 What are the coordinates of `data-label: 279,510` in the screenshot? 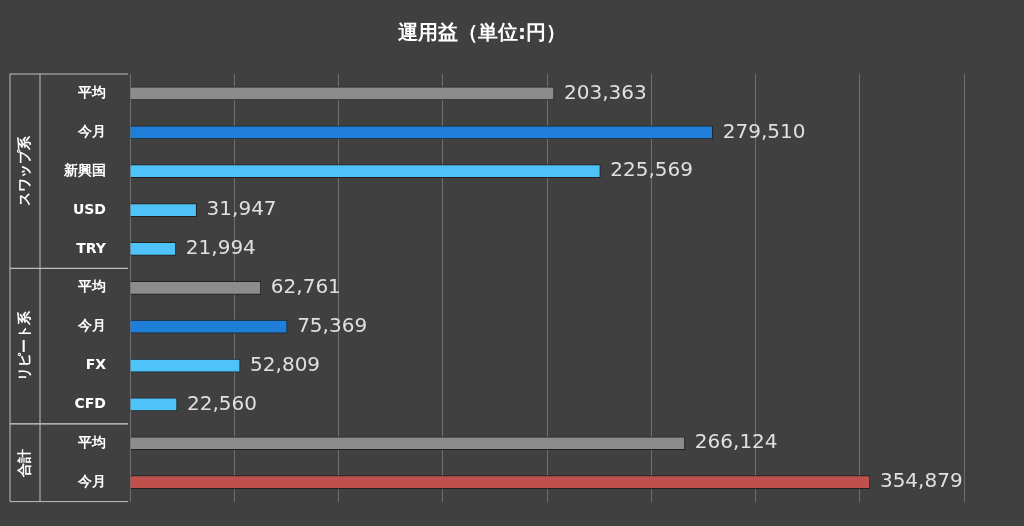 It's located at (764, 130).